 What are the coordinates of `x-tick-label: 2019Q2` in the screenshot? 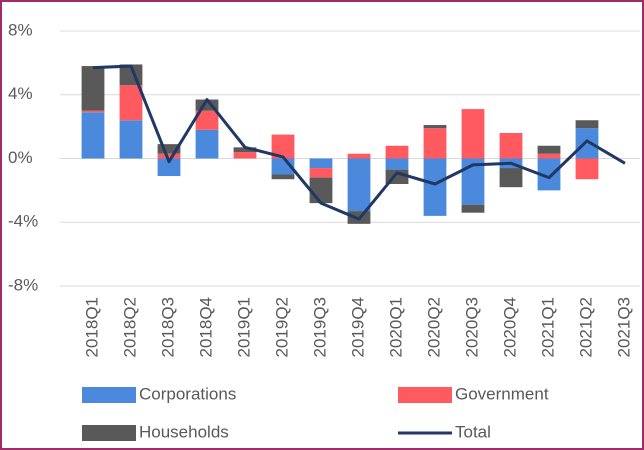 It's located at (281, 327).